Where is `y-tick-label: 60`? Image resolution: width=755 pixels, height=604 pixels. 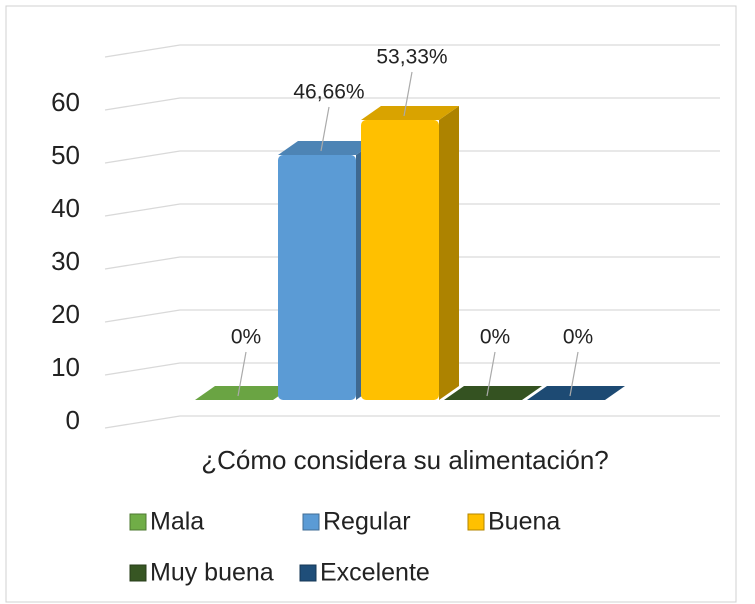 y-tick-label: 60 is located at coordinates (65, 102).